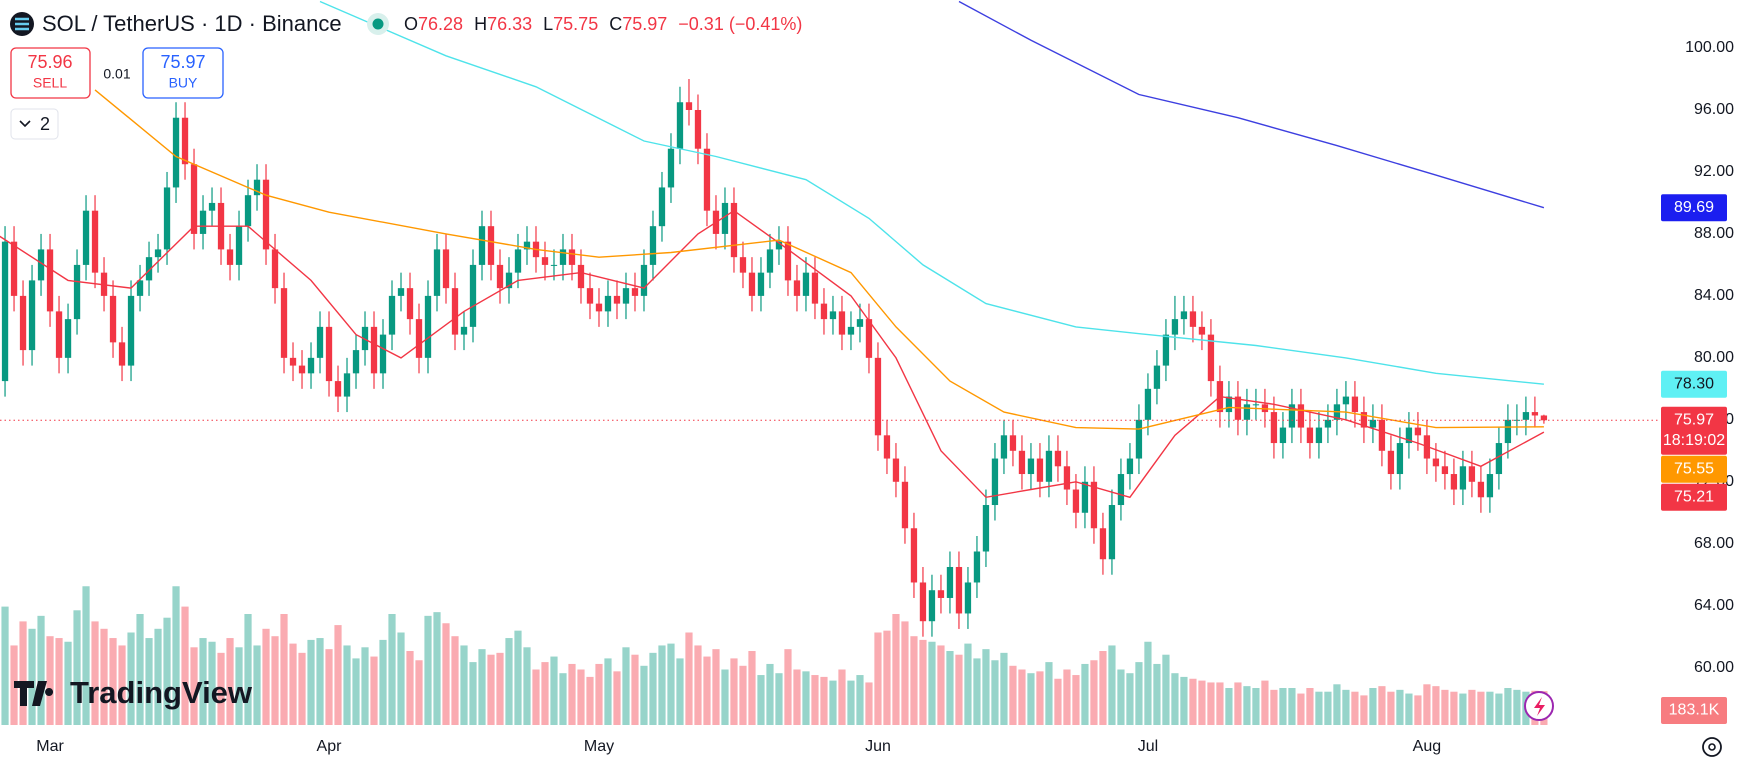 This screenshot has height=768, width=1748. Describe the element at coordinates (192, 23) in the screenshot. I see `symbol: SOL / TetherUS · 1D · Binance` at that location.